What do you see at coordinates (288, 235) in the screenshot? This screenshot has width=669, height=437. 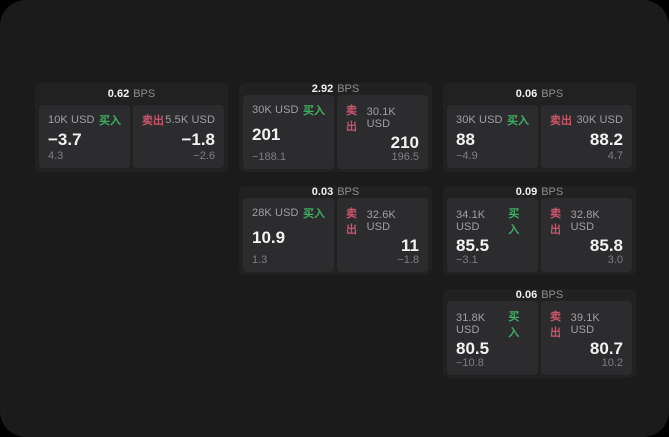 I see `buy-quote-cell: 28K USD 买入 10.9 1.3` at bounding box center [288, 235].